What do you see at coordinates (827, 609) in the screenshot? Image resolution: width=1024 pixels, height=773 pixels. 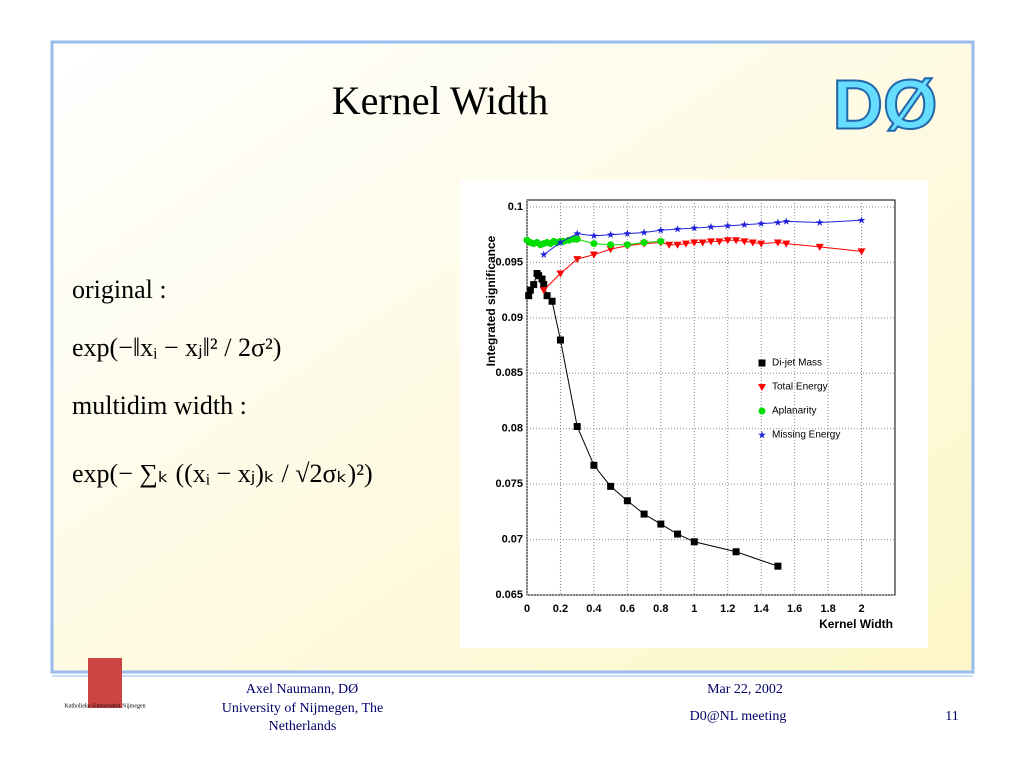 I see `x-tick-label: 1.8` at bounding box center [827, 609].